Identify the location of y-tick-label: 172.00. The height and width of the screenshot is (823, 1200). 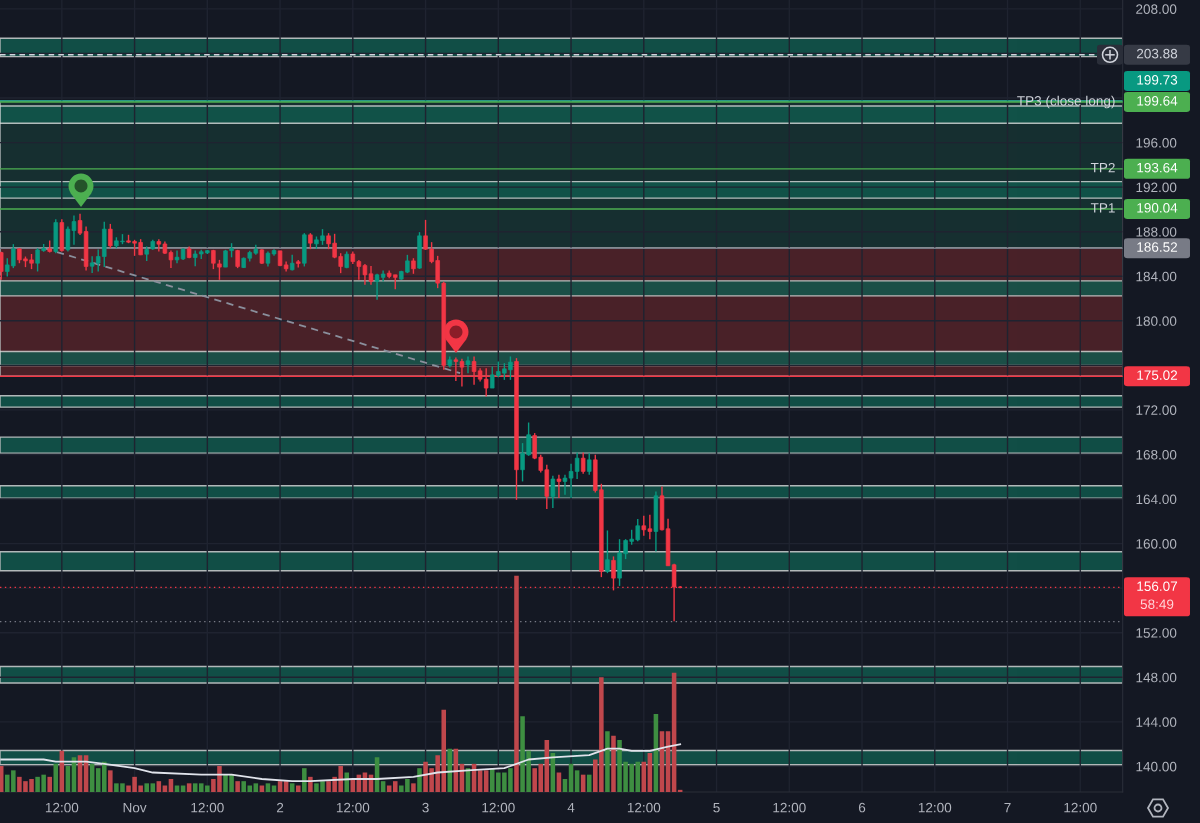
(1156, 410).